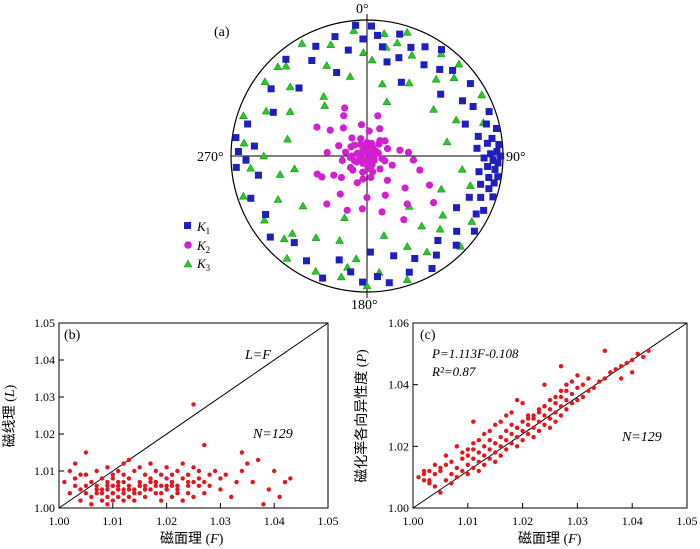 This screenshot has width=700, height=549. Describe the element at coordinates (201, 245) in the screenshot. I see `legend-k2-name: K` at that location.